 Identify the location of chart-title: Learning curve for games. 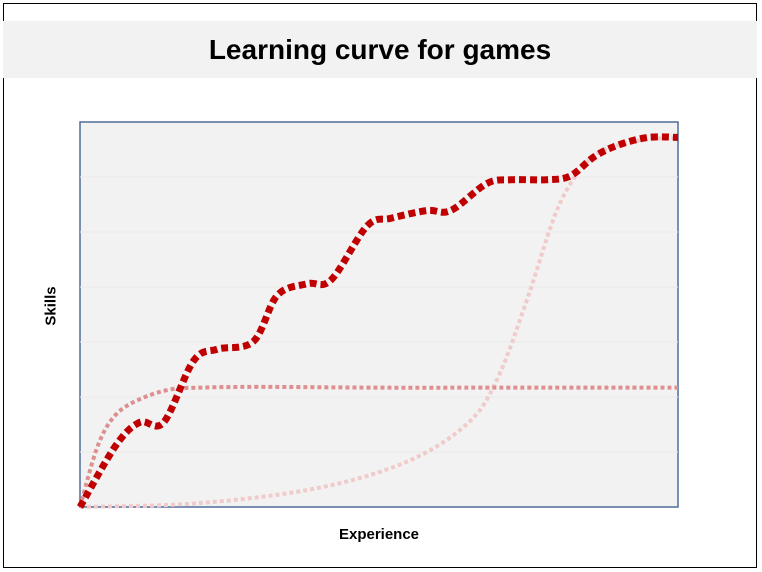
(380, 49).